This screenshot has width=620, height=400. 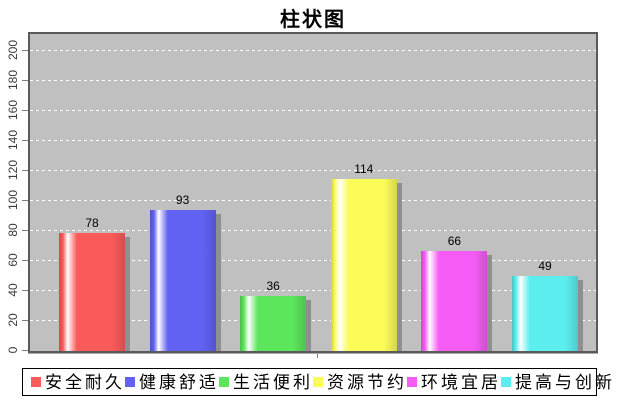 What do you see at coordinates (13, 79) in the screenshot?
I see `y-tick-label-180: 180` at bounding box center [13, 79].